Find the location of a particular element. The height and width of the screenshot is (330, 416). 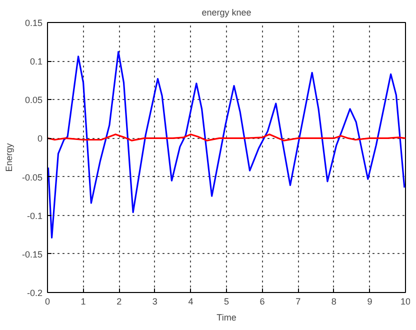

x-tick-label: 9 is located at coordinates (369, 301).